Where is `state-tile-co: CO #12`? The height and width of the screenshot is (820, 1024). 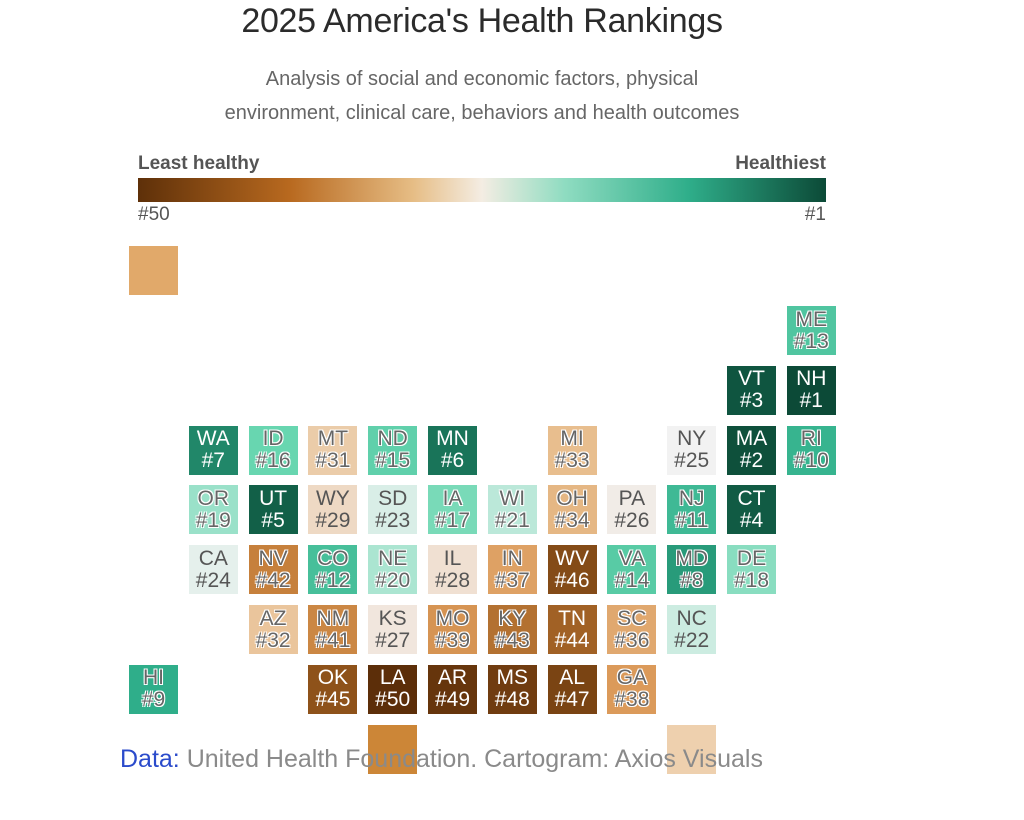 state-tile-co: CO #12 is located at coordinates (333, 570).